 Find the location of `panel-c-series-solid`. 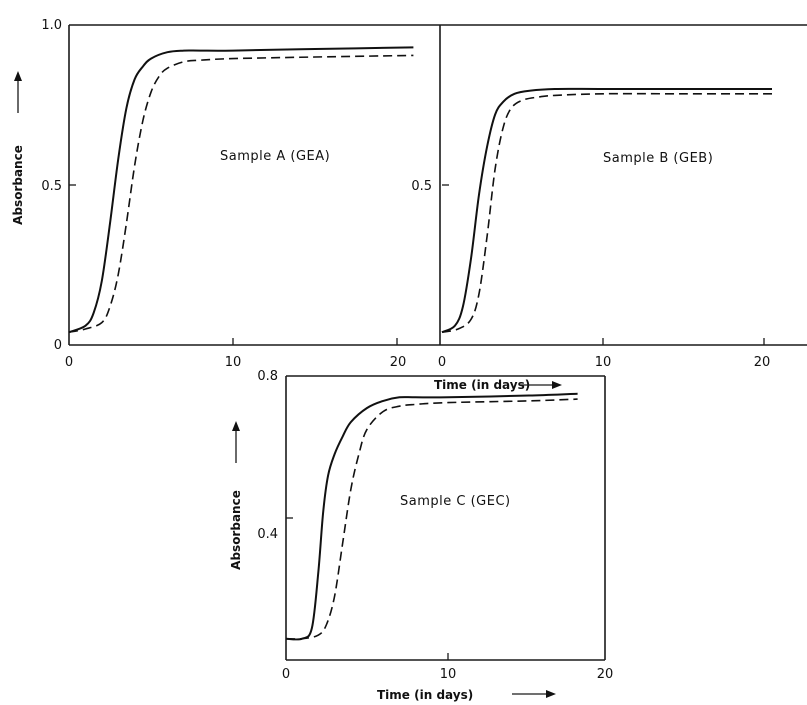

panel-c-series-solid is located at coordinates (431, 516).